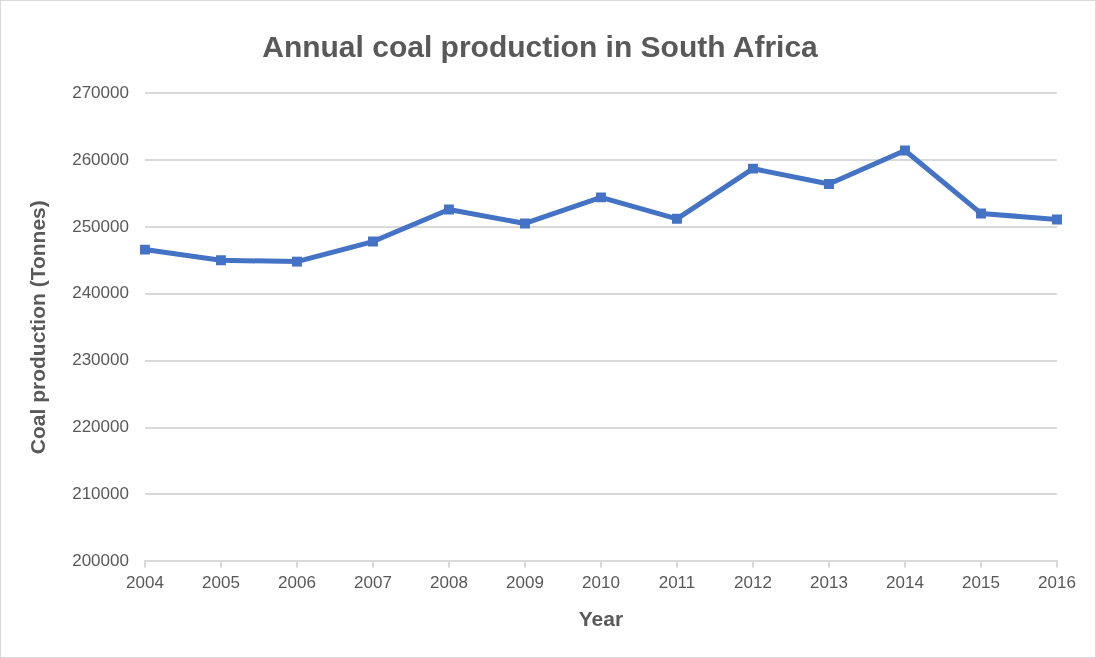  What do you see at coordinates (601, 619) in the screenshot?
I see `x-axis-title: Year` at bounding box center [601, 619].